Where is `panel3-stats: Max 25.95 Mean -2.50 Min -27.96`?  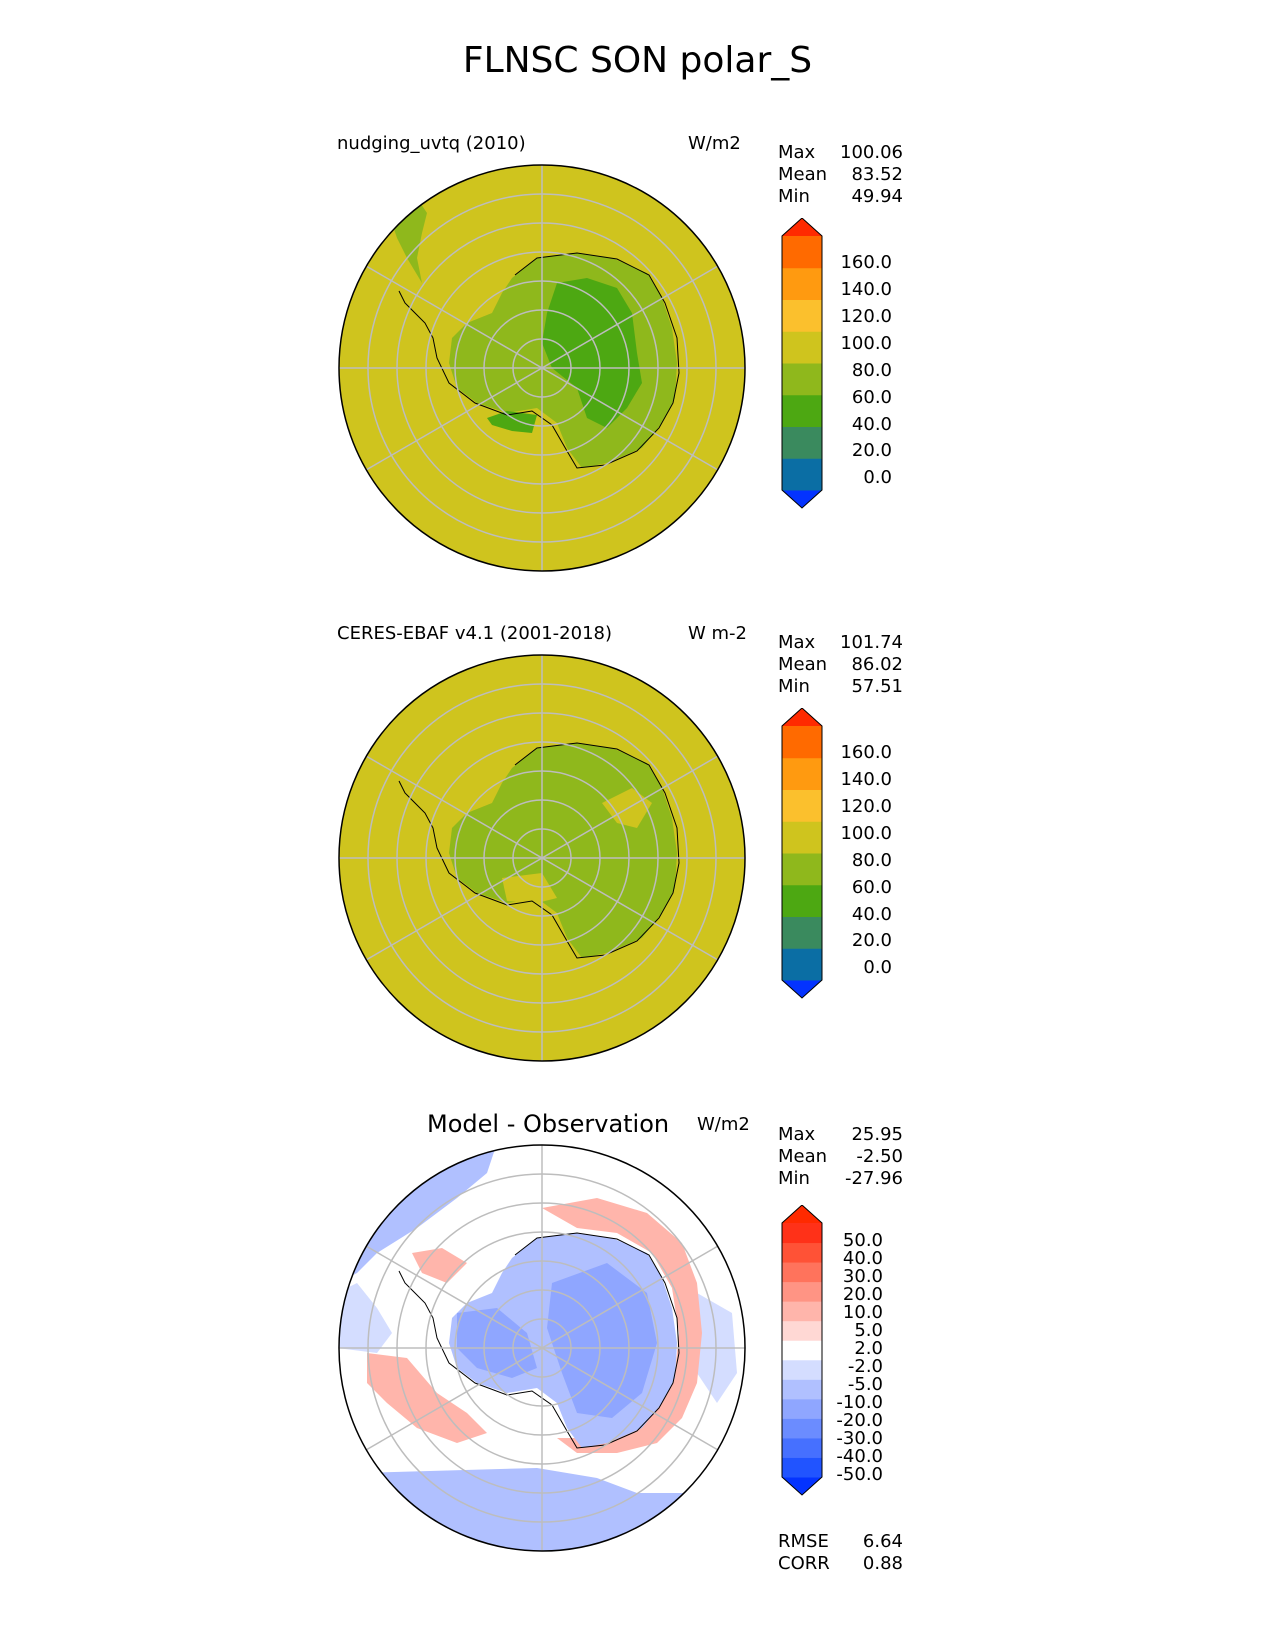 panel3-stats: Max 25.95 Mean -2.50 Min -27.96 is located at coordinates (840, 1157).